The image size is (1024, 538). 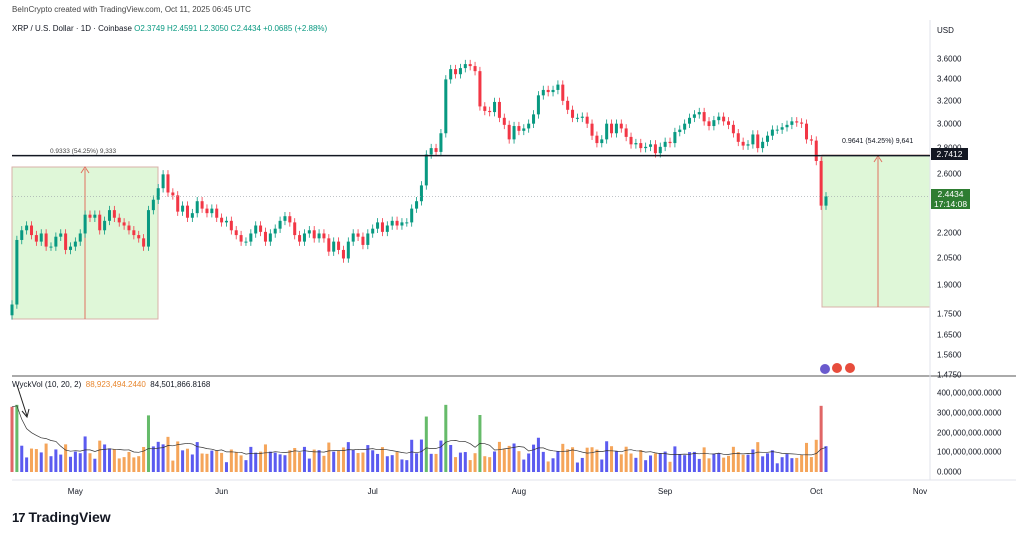 What do you see at coordinates (949, 375) in the screenshot?
I see `price-tick-label: 1.4750` at bounding box center [949, 375].